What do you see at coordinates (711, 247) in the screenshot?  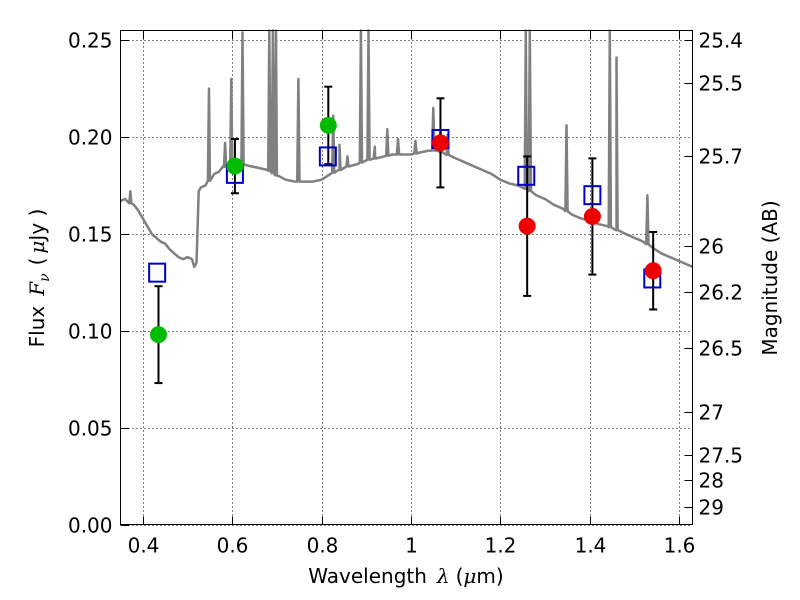 I see `y2-tick-label: 26` at bounding box center [711, 247].